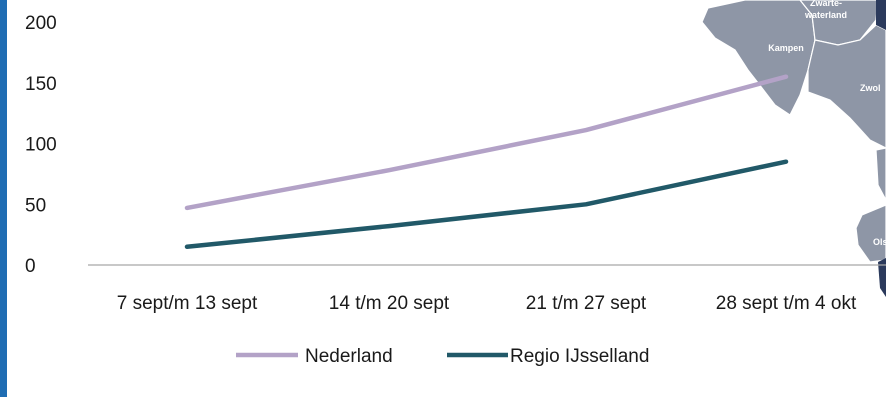  I want to click on y-tick-label: 50, so click(35, 205).